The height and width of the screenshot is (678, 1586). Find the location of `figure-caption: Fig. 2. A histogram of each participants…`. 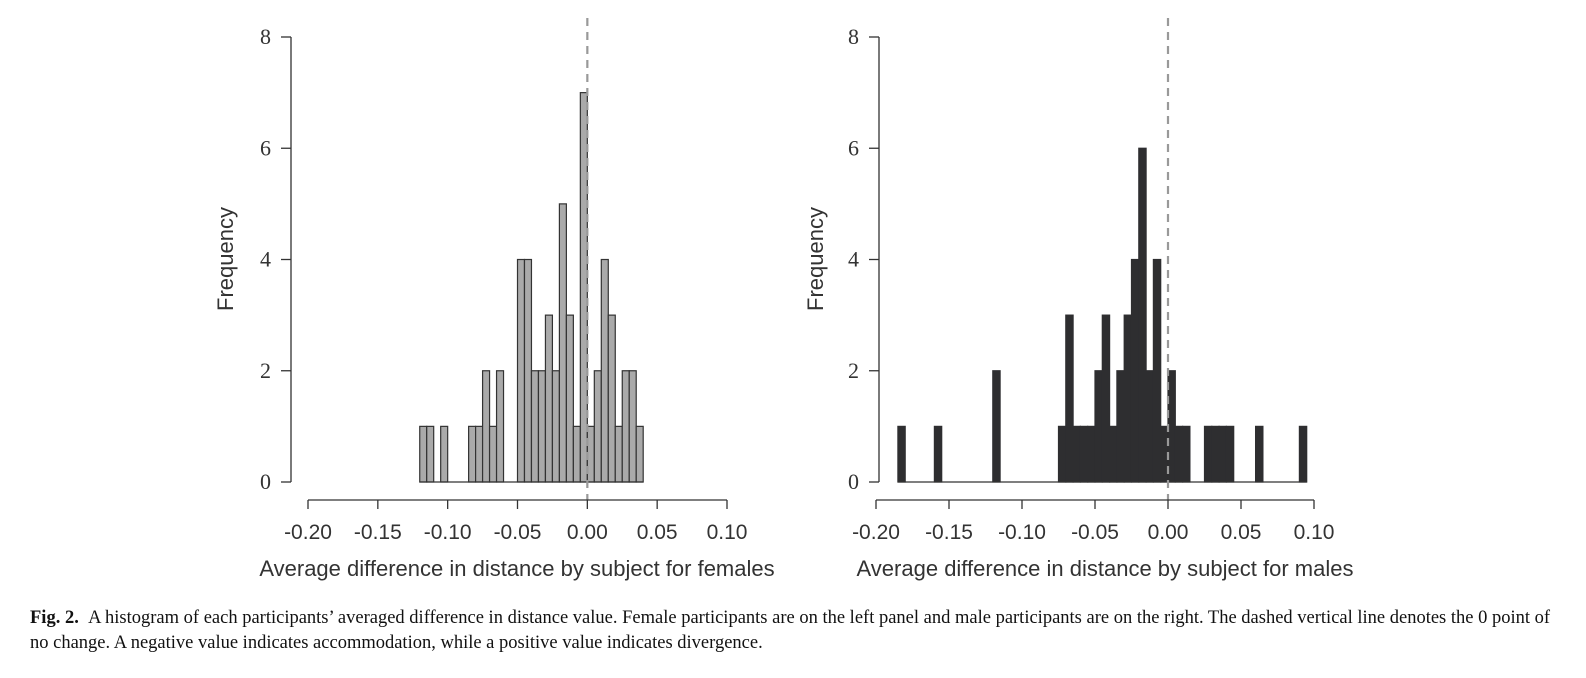

figure-caption: Fig. 2. A histogram of each participants… is located at coordinates (800, 631).